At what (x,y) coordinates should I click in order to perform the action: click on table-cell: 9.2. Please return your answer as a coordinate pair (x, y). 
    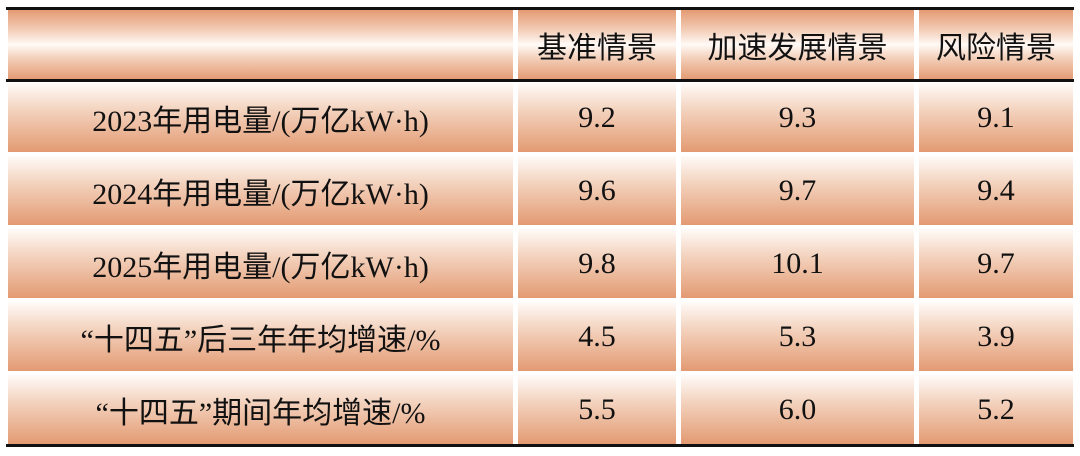
    Looking at the image, I should click on (597, 117).